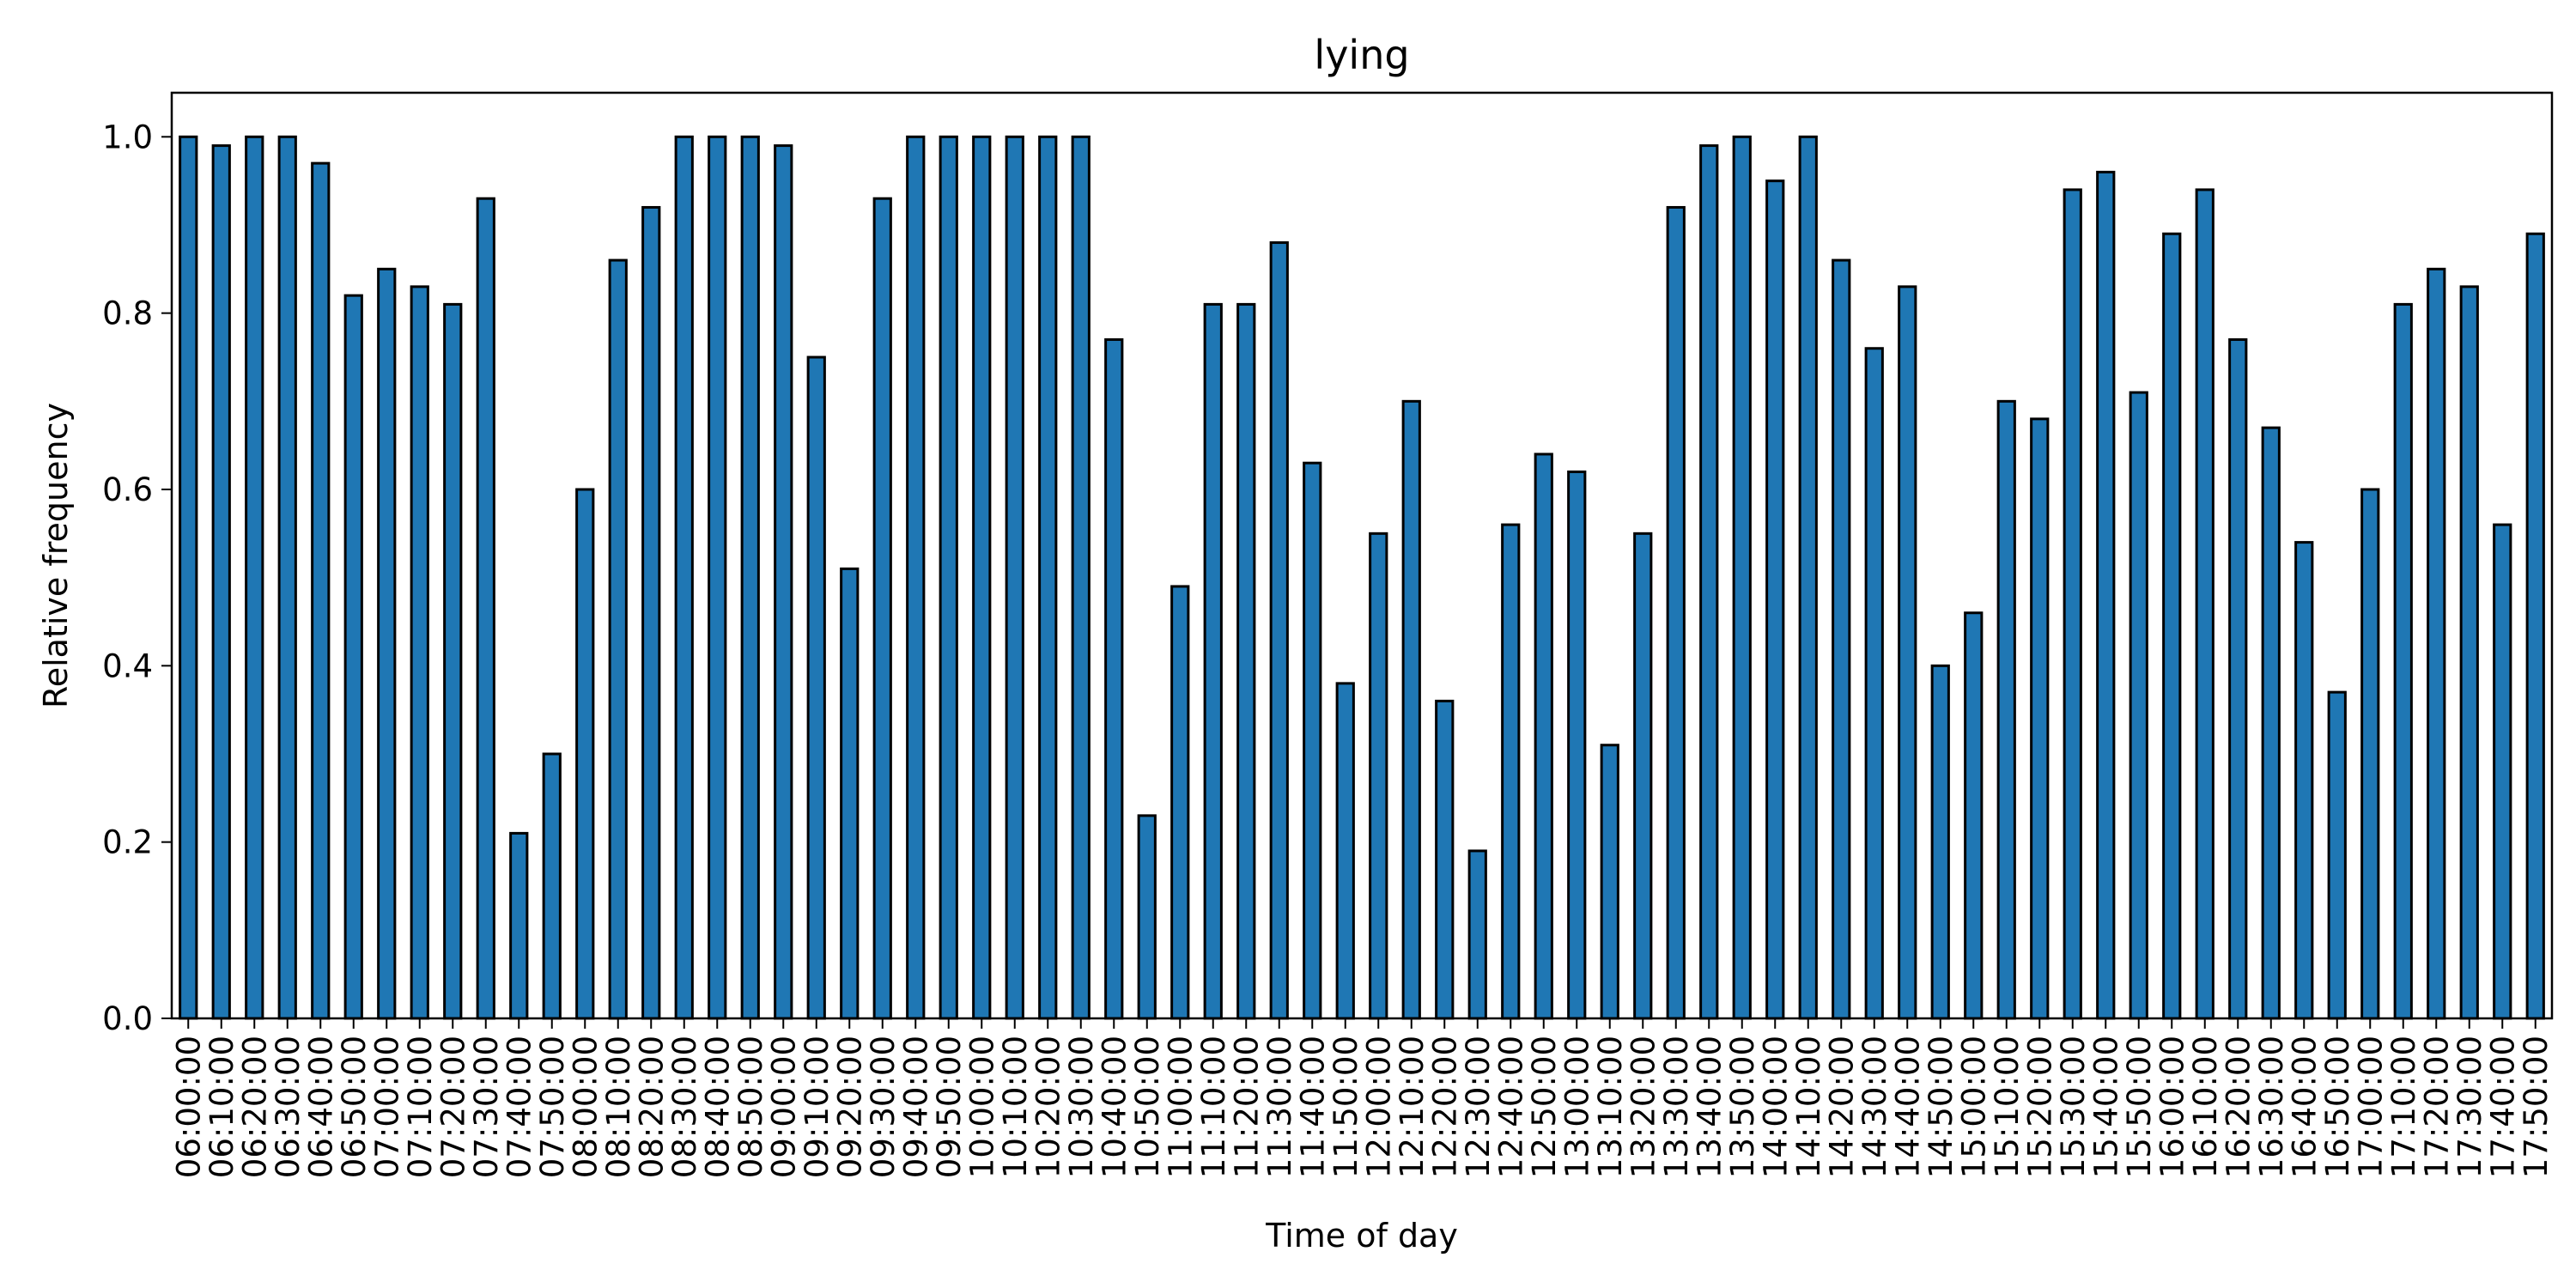 This screenshot has width=2576, height=1288. What do you see at coordinates (2436, 1107) in the screenshot?
I see `x-tick-label: 17:20:00` at bounding box center [2436, 1107].